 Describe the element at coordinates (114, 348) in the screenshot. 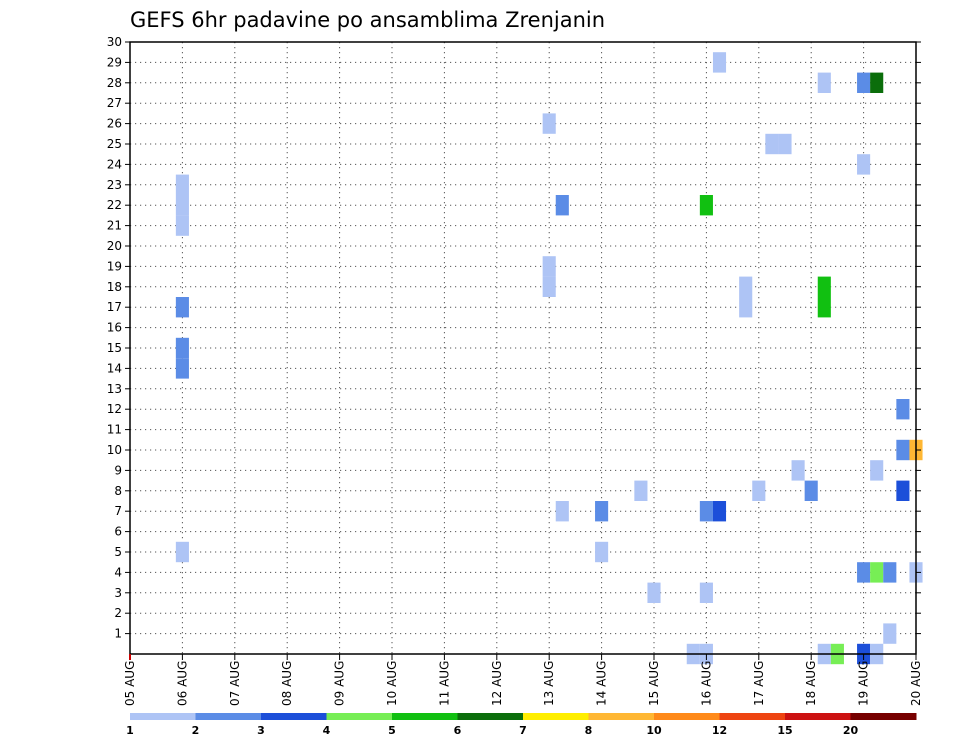

I see `y-tick-label: 15` at that location.